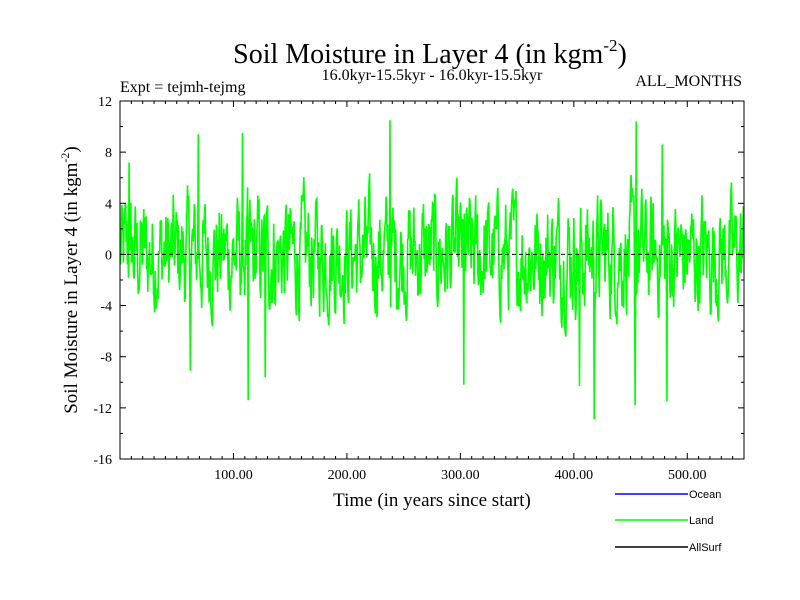 This screenshot has width=800, height=600. I want to click on legend: Ocean Land AllSurf, so click(668, 521).